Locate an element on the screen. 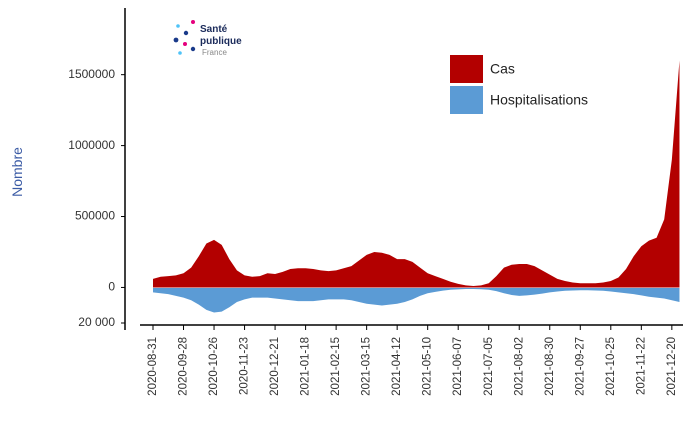  x-tick-label: 2021-03-15 is located at coordinates (367, 366).